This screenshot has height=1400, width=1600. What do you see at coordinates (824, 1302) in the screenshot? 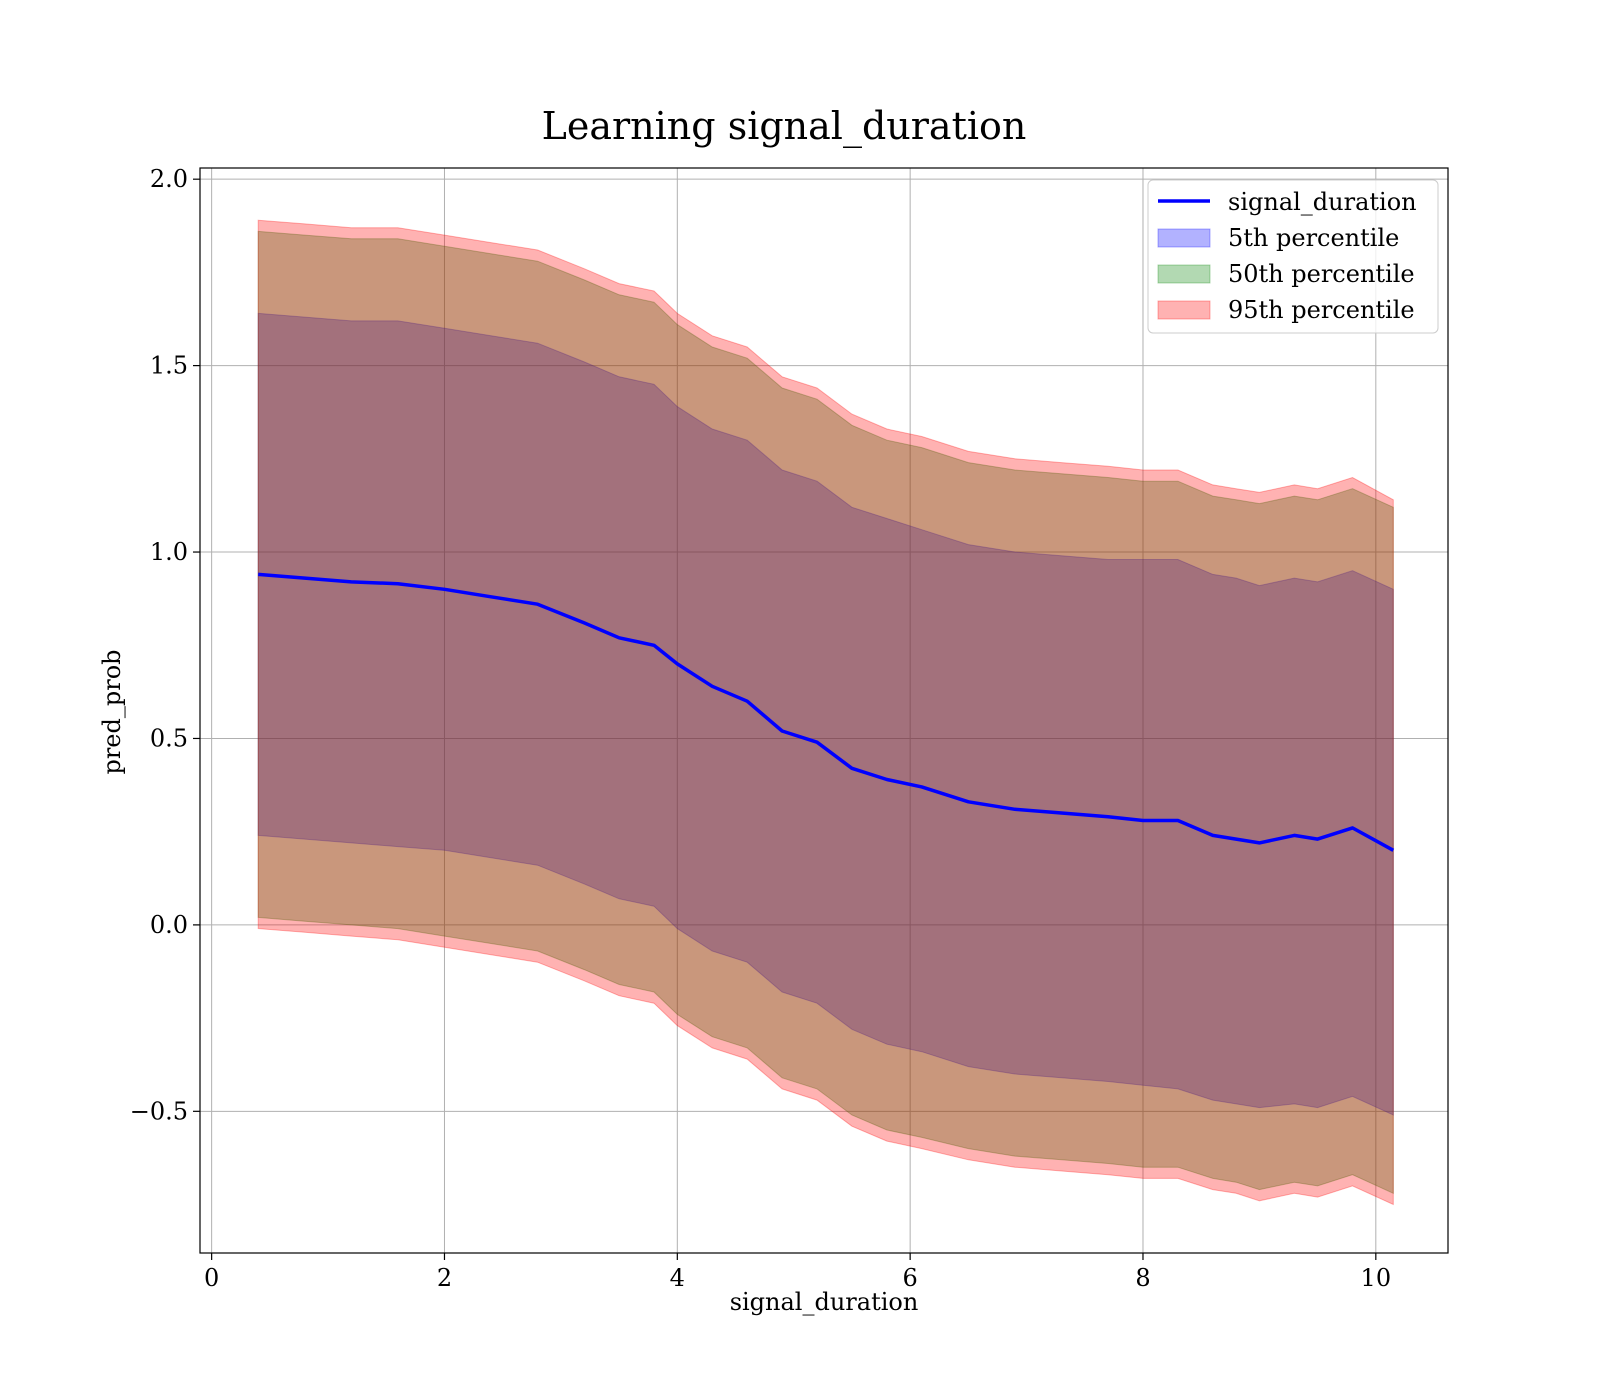
I see `x-axis-label: signal_duration` at bounding box center [824, 1302].